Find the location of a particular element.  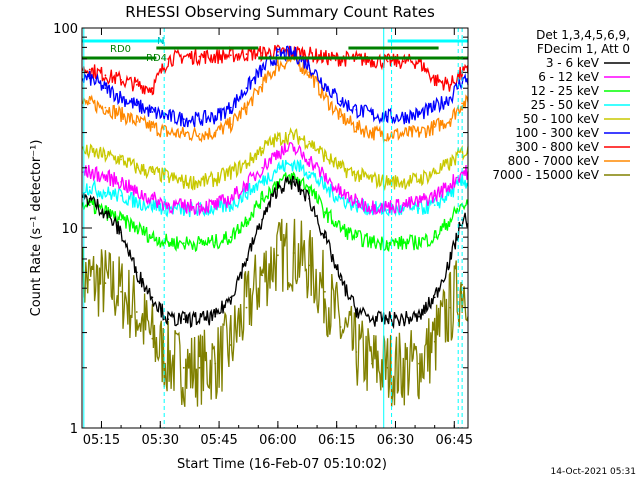

legend-label: 25 - 50 keV is located at coordinates (565, 105).